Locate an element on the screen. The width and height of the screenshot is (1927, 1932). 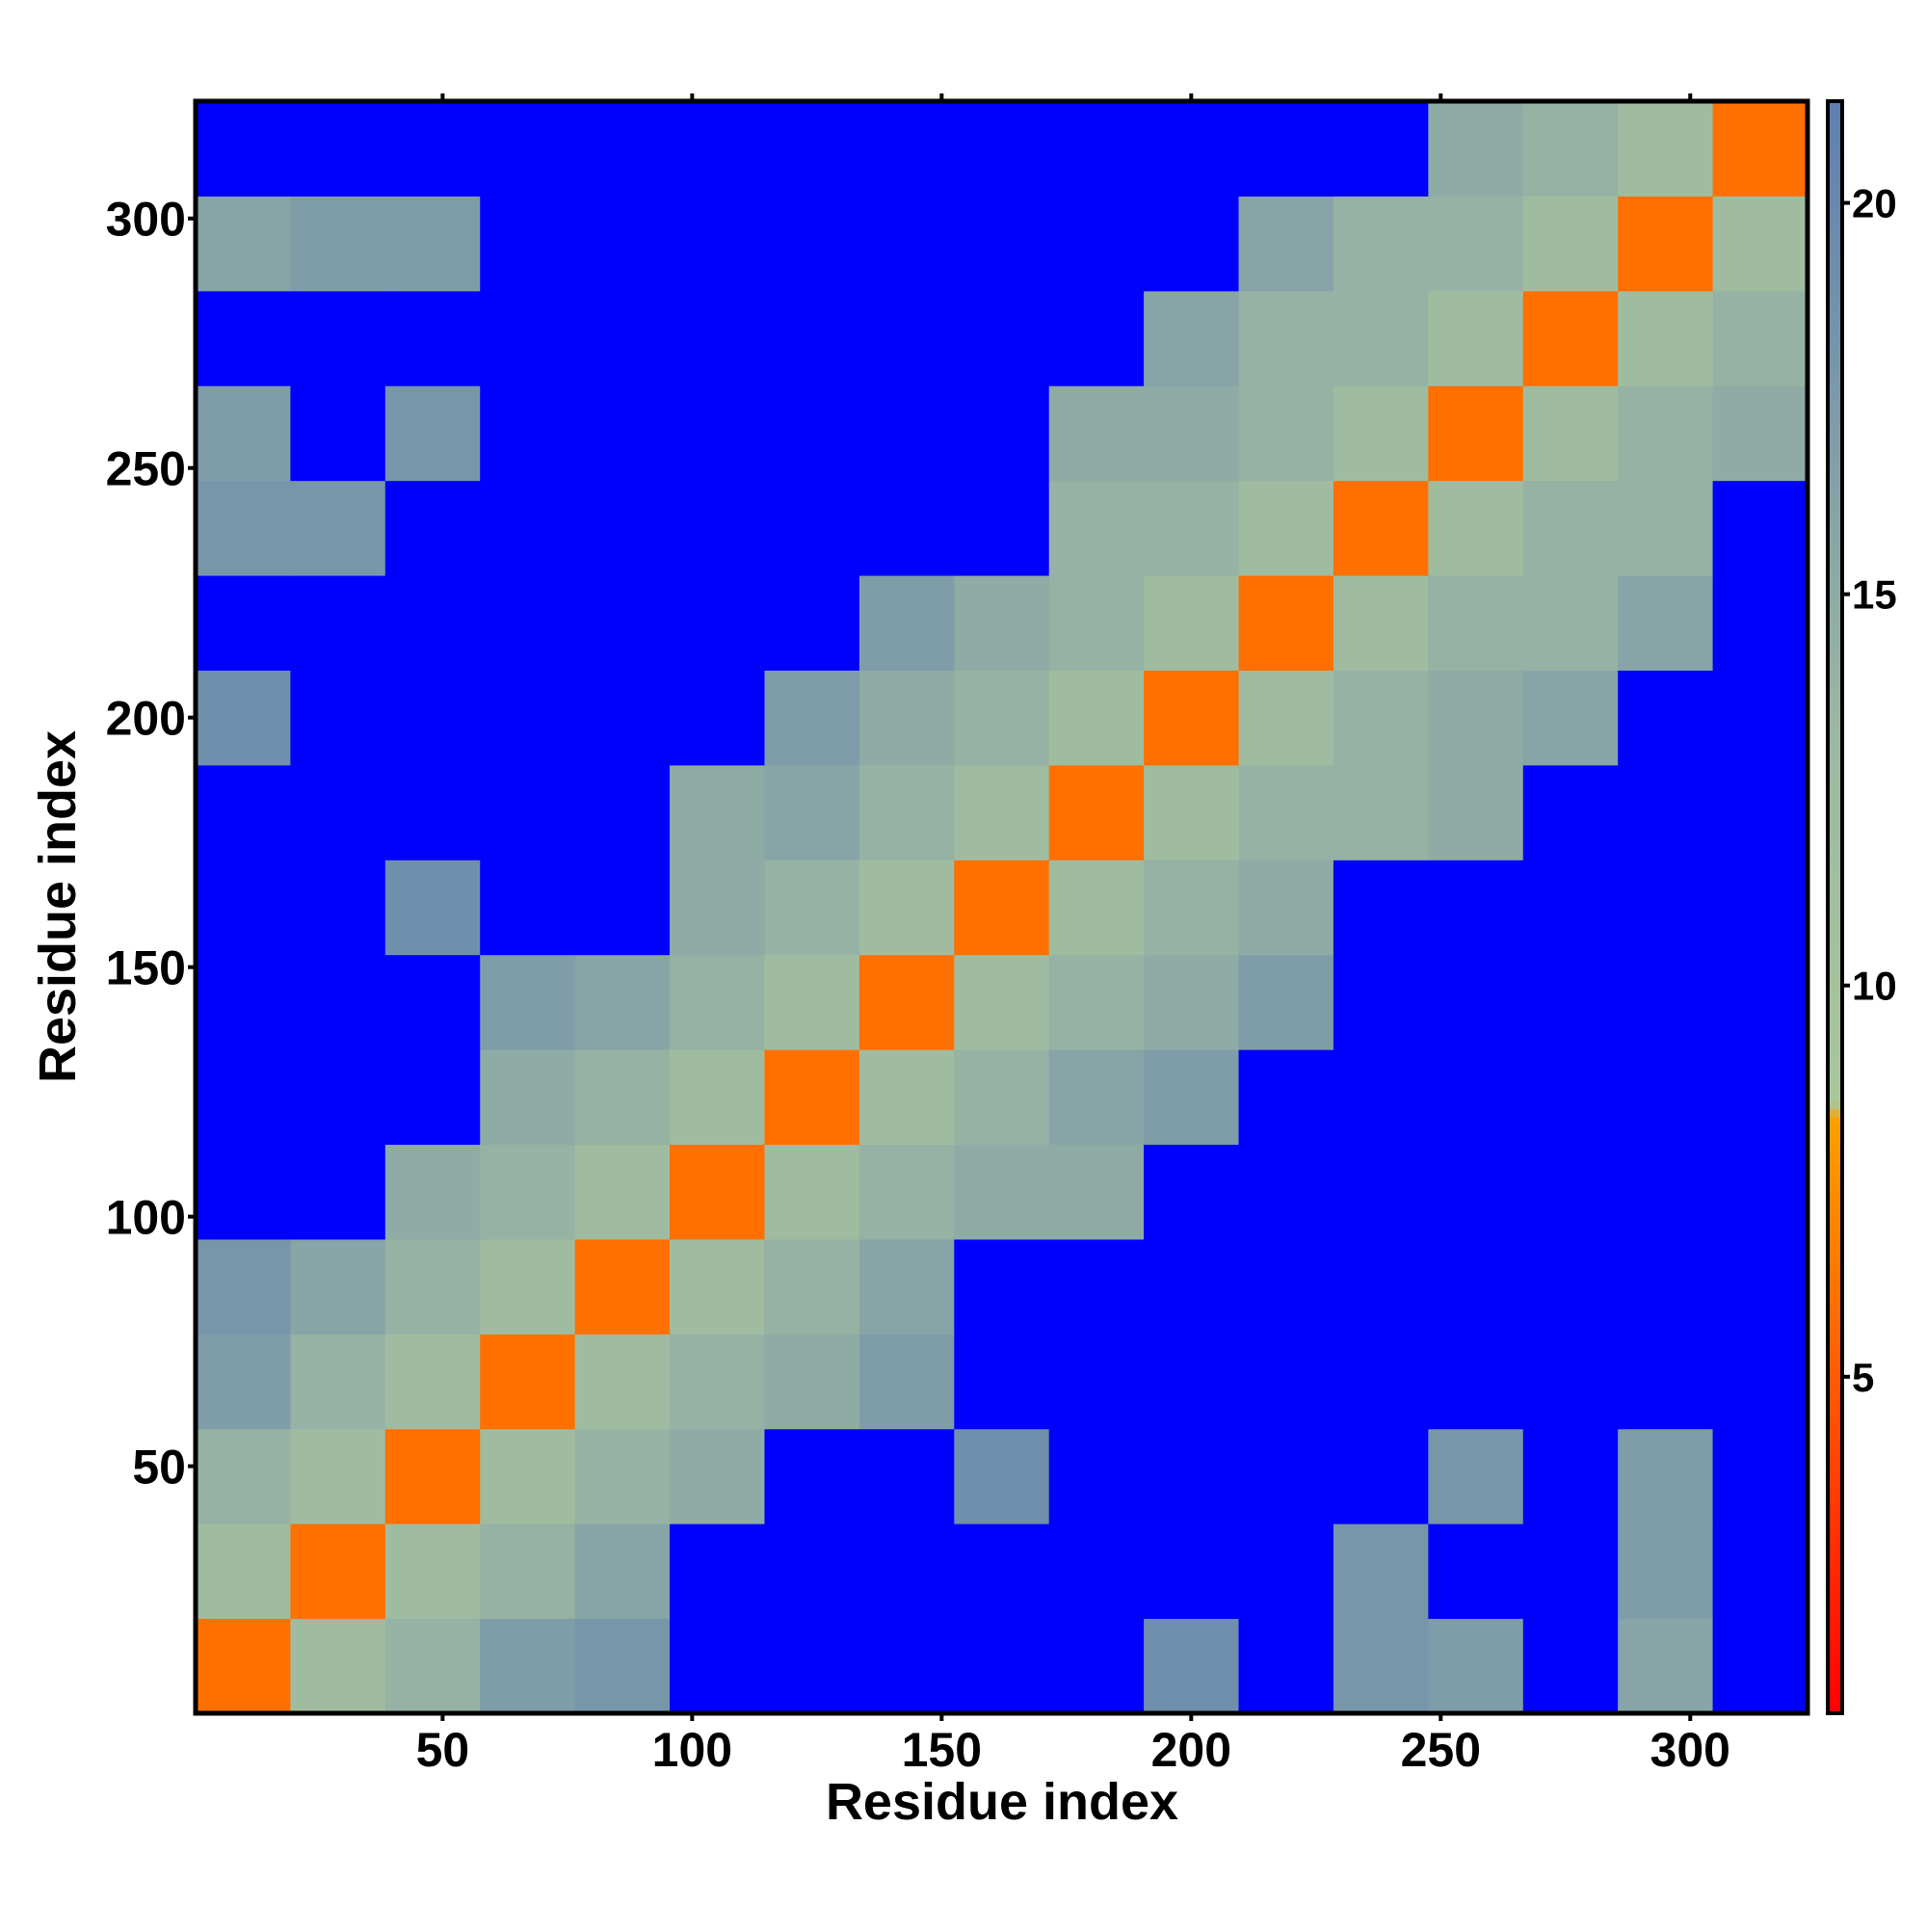
y-tick-label: 100 is located at coordinates (146, 1218).